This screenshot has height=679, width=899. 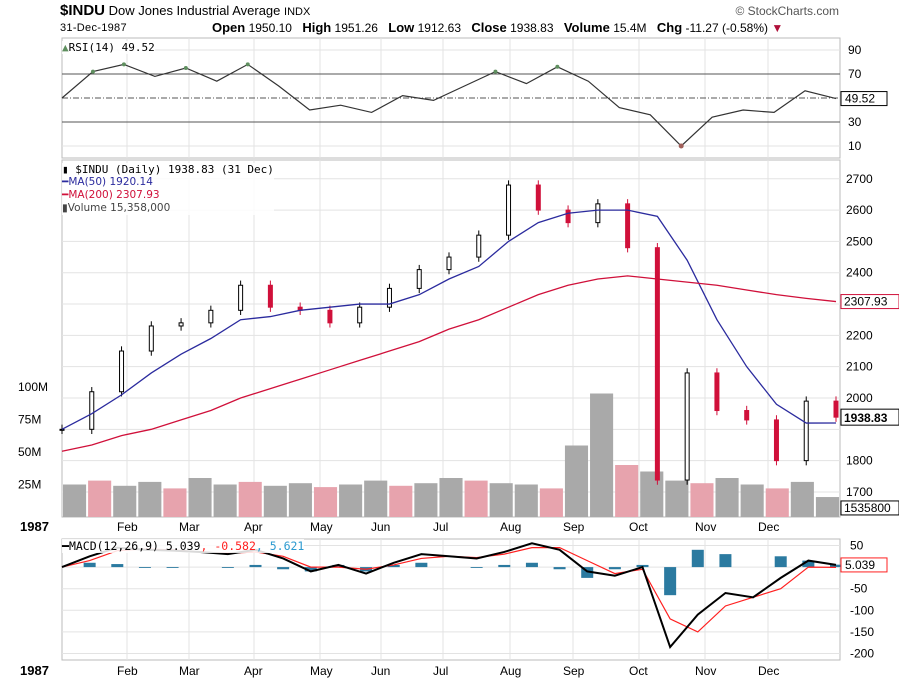 What do you see at coordinates (638, 671) in the screenshot?
I see `x-tick-label-bottom: Oct` at bounding box center [638, 671].